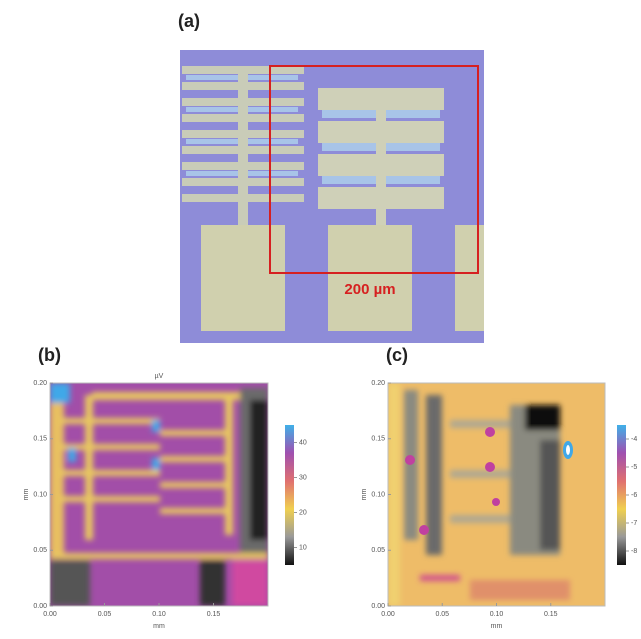 This screenshot has height=639, width=641. Describe the element at coordinates (303, 442) in the screenshot. I see `colorbar-tick-label: 40` at that location.